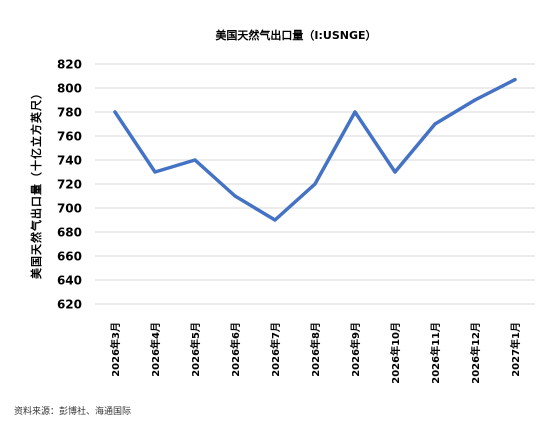 The image size is (557, 421). I want to click on x-tick-label: 2026年6月, so click(235, 349).